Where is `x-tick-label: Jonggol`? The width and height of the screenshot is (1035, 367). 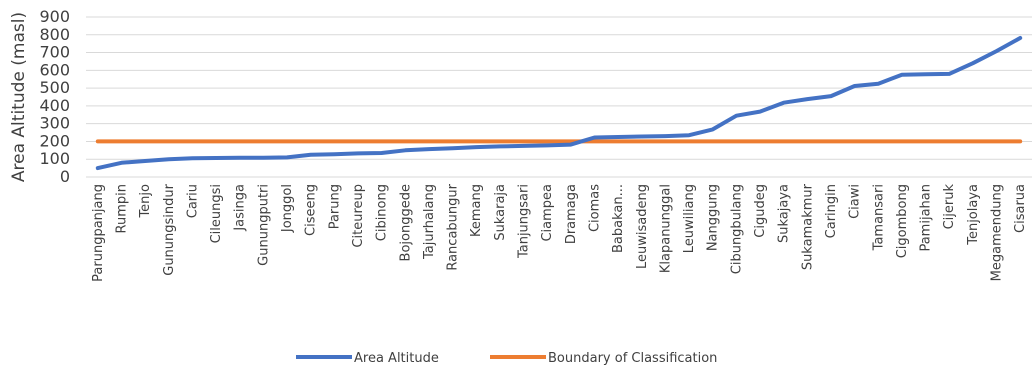
x-tick-label: Jonggol is located at coordinates (287, 208).